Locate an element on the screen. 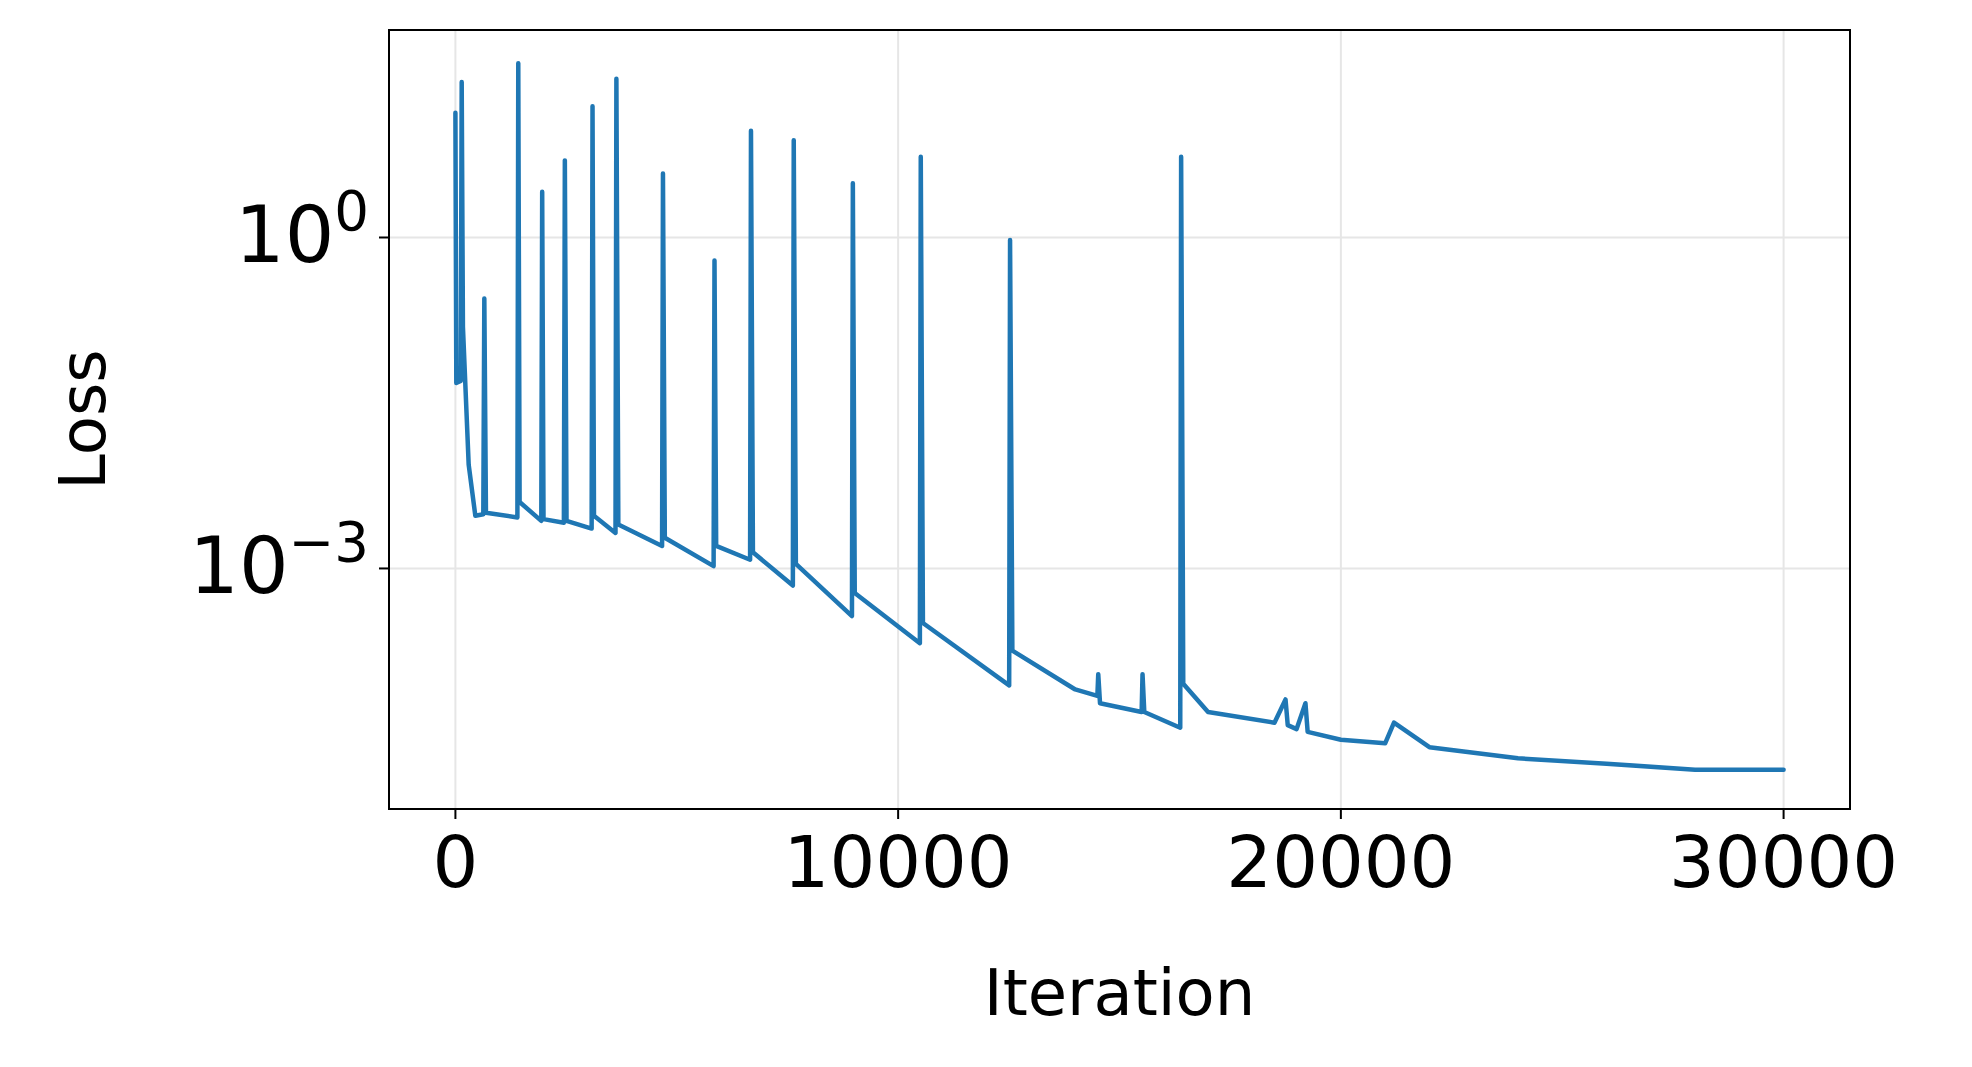  x-tick-label: 0 is located at coordinates (455, 862).